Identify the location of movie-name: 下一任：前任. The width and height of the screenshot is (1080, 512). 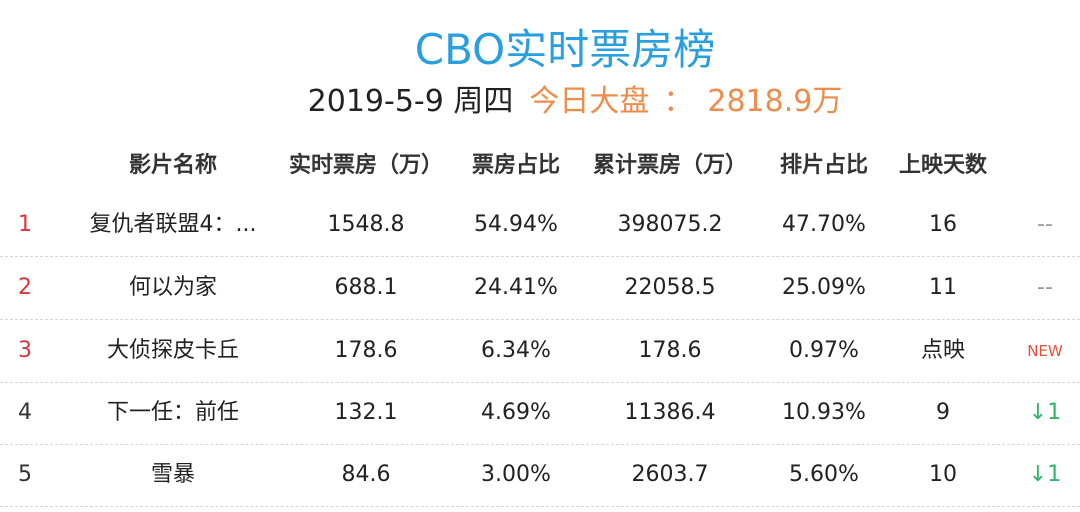
(172, 412).